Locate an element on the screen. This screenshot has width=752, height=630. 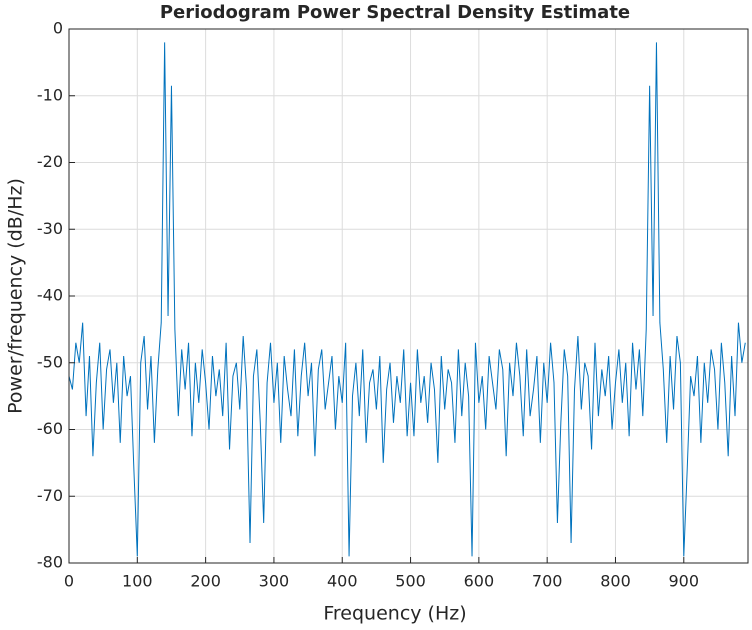
y-tick-label: 0 is located at coordinates (58, 28).